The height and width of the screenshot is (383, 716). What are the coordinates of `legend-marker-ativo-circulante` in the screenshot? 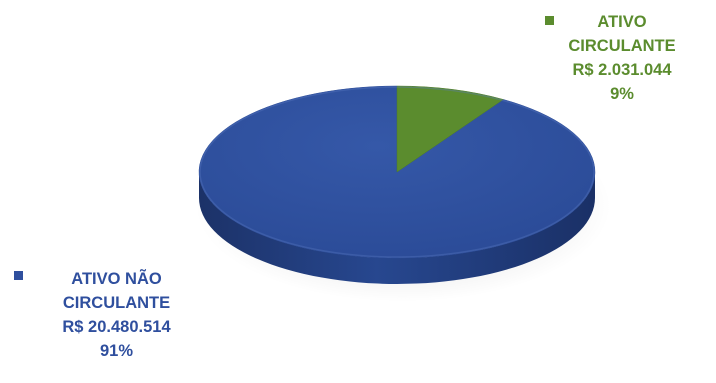 It's located at (549, 20).